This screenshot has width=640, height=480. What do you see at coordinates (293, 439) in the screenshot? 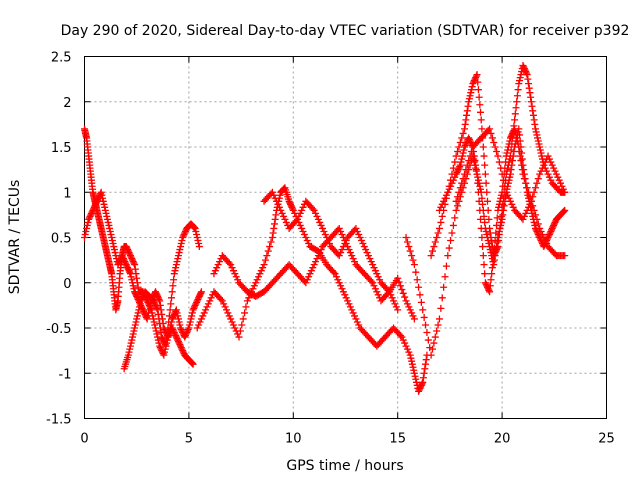
I see `x-tick-label: 10` at bounding box center [293, 439].